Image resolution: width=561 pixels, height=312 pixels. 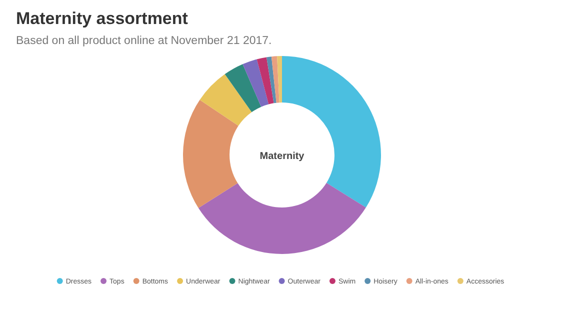 I want to click on text: Maternity, so click(x=282, y=156).